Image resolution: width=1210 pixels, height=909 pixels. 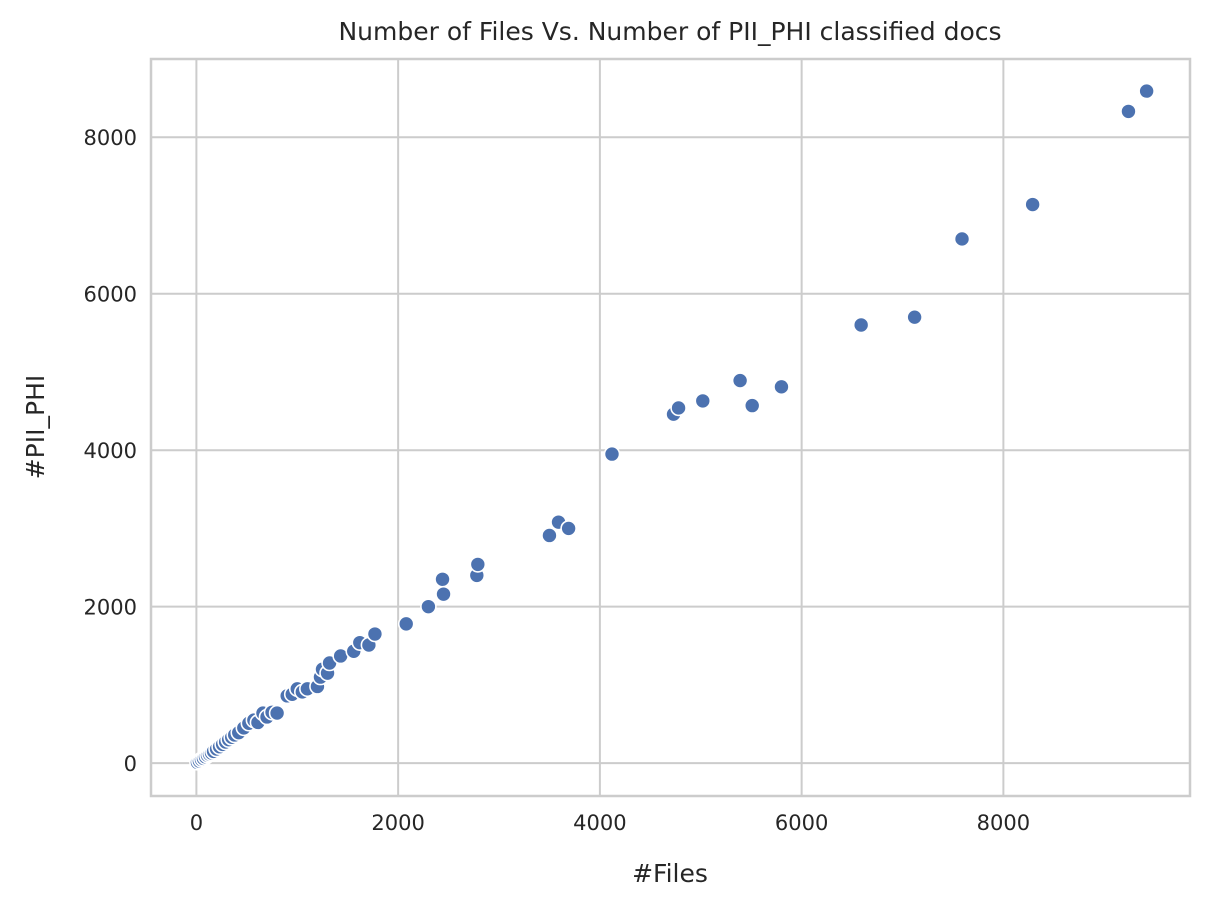 I want to click on y-tick-label: 8000, so click(x=110, y=138).